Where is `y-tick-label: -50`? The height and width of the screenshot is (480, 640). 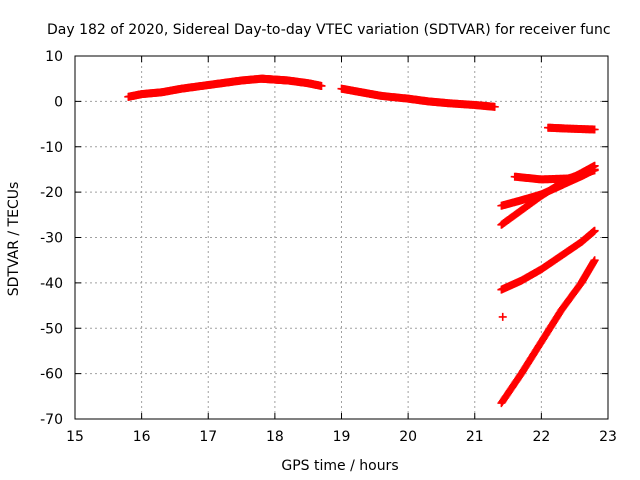 y-tick-label: -50 is located at coordinates (51, 329).